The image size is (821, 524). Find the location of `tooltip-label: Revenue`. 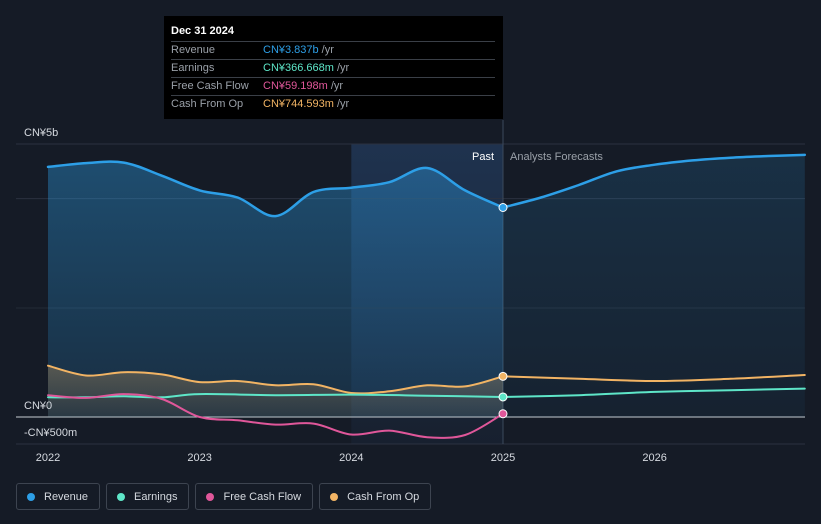

tooltip-label: Revenue is located at coordinates (193, 50).